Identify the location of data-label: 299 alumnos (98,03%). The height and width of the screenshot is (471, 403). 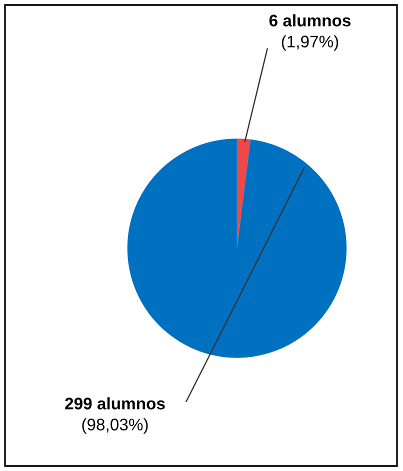
(115, 415).